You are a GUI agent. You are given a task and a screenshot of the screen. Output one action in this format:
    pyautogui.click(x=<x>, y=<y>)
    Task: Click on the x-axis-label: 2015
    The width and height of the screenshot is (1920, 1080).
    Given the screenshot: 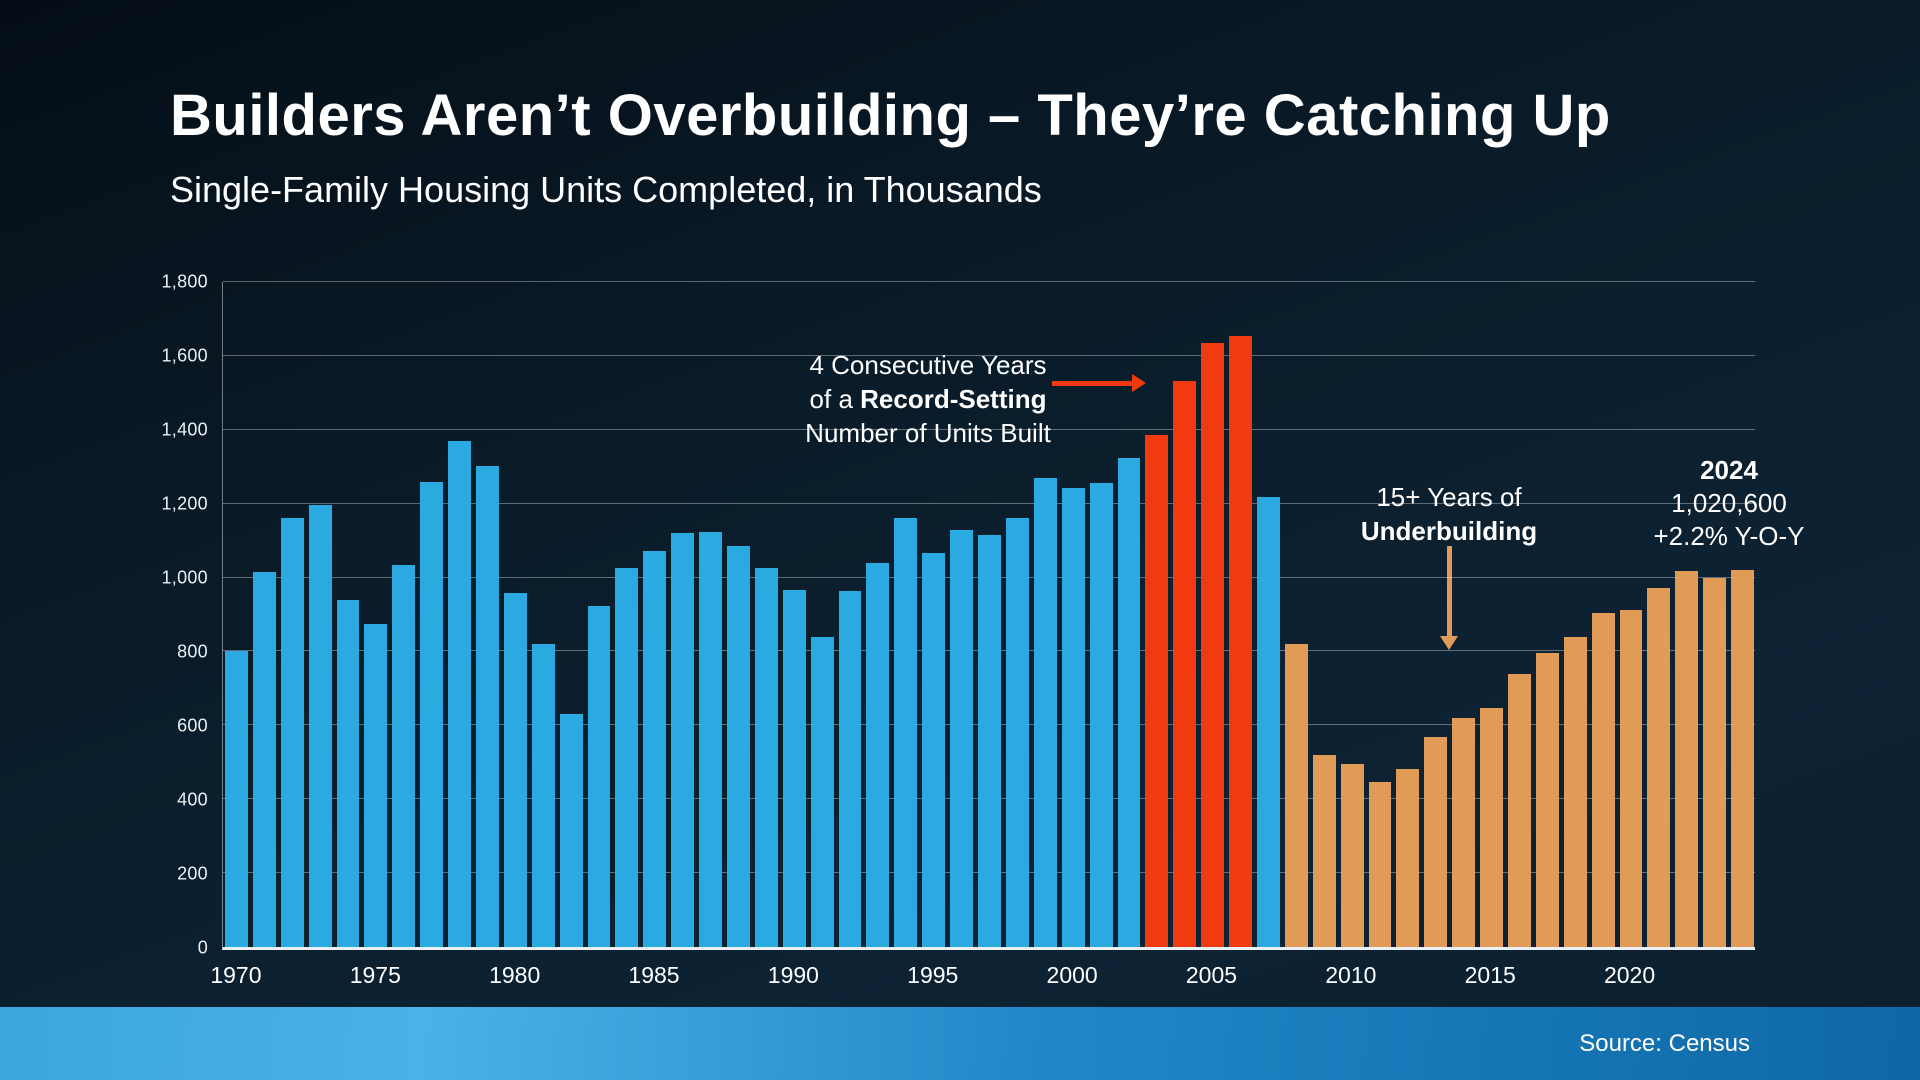 What is the action you would take?
    pyautogui.click(x=1490, y=975)
    